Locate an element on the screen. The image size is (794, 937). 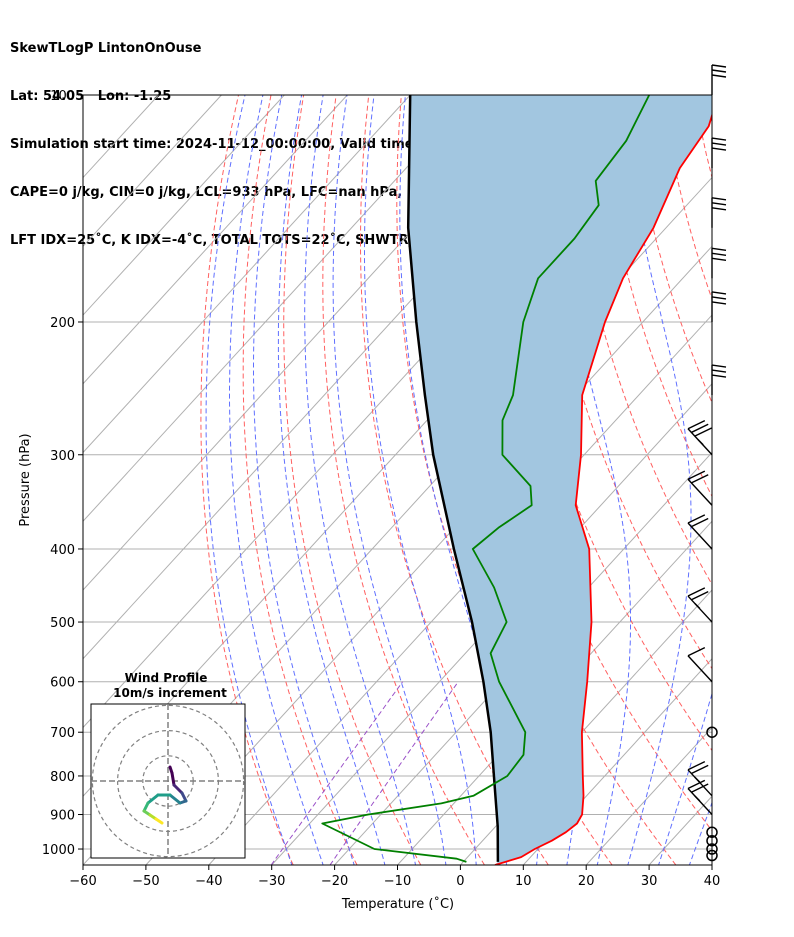
y-tick-label: 1000 is located at coordinates (58, 850).